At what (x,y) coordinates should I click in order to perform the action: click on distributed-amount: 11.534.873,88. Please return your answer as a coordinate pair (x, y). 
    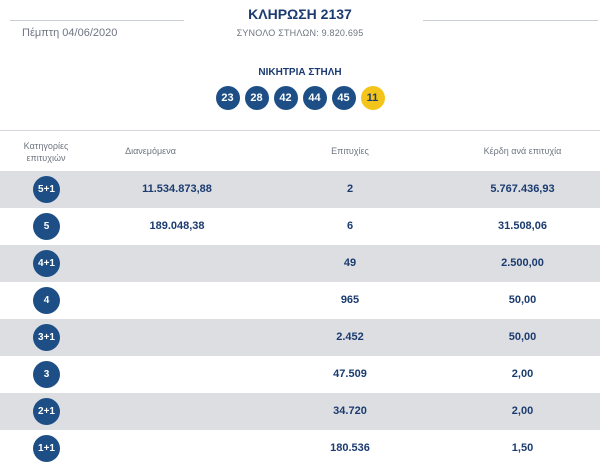
    Looking at the image, I should click on (177, 189).